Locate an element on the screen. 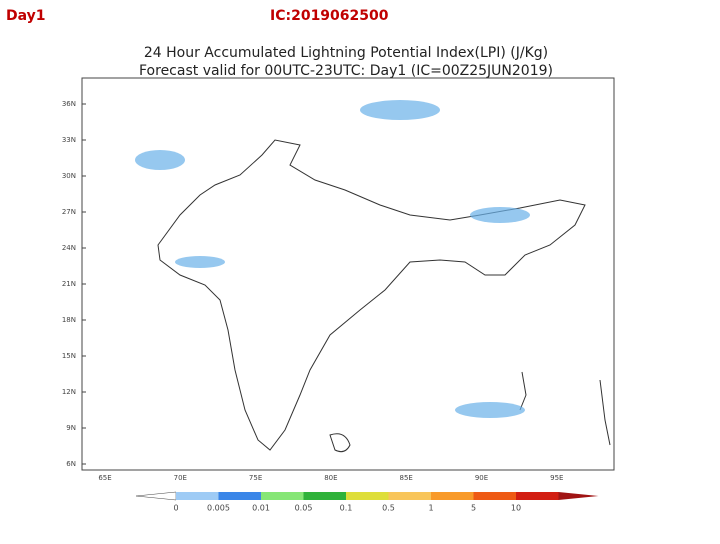 Image resolution: width=720 pixels, height=544 pixels. lon-labels: 65E 70E 75E 80E 85E 90E 95E is located at coordinates (330, 478).